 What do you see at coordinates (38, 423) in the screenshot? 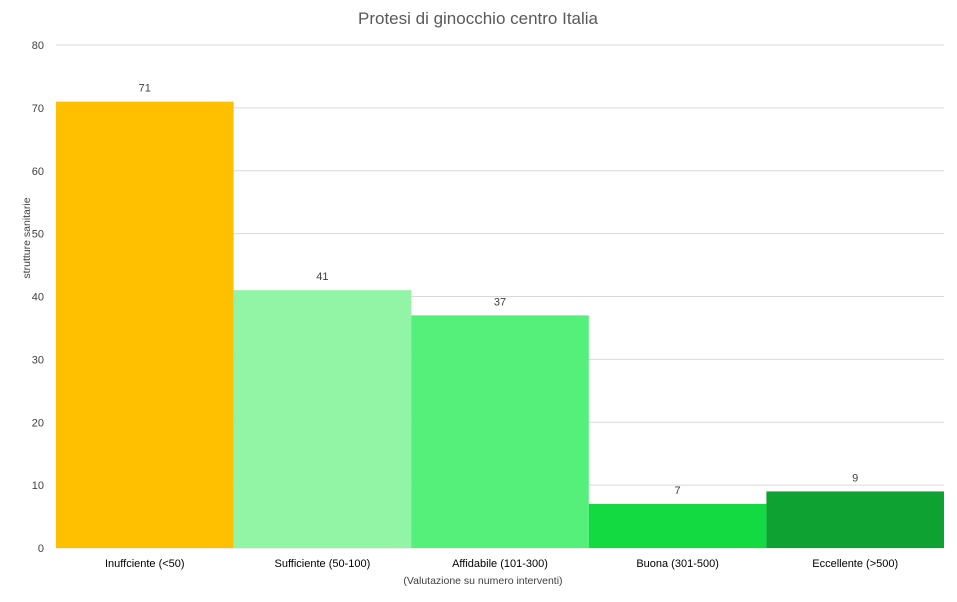
I see `y-tick-label: 20` at bounding box center [38, 423].